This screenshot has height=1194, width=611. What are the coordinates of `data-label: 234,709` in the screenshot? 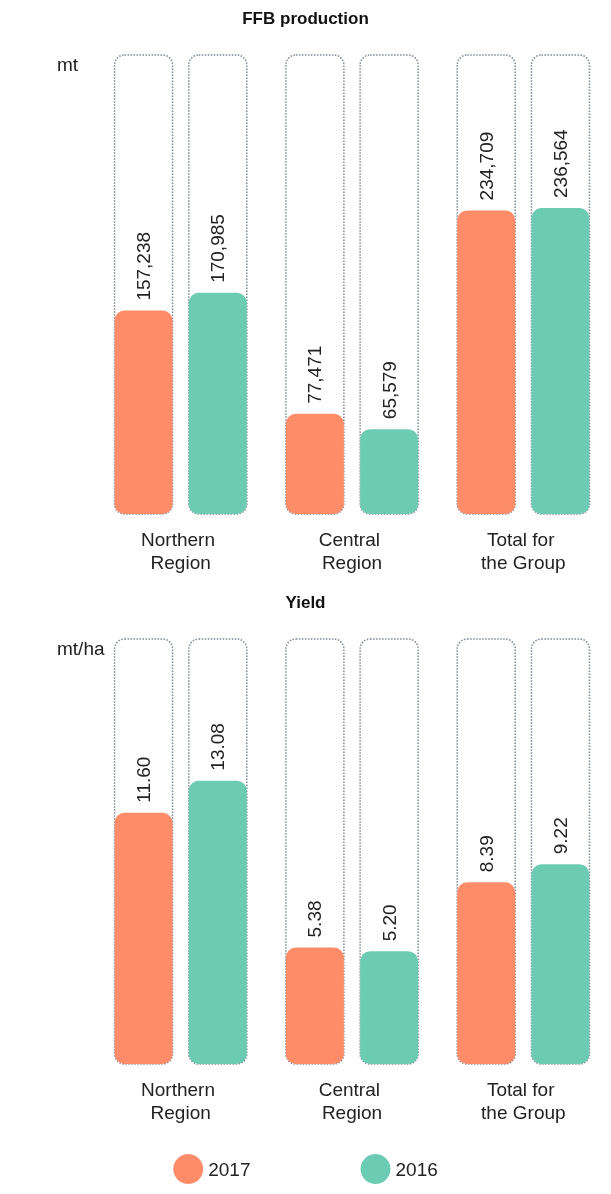 It's located at (486, 166).